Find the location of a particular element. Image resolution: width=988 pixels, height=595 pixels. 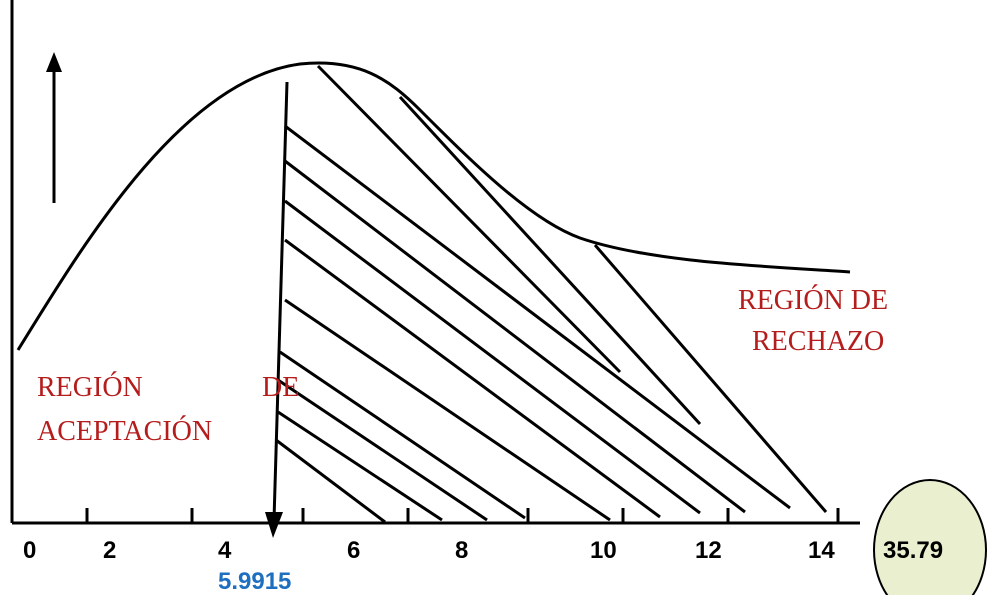

x-tick-label: 0 is located at coordinates (29, 550).